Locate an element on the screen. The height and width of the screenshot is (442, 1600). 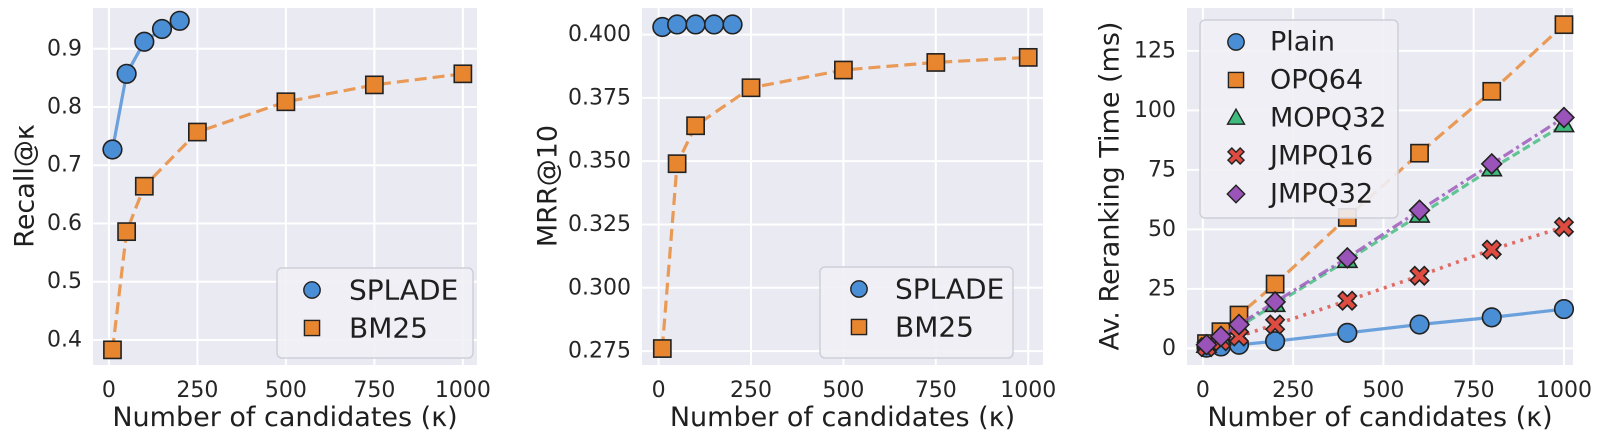
y-tick-label: 125 is located at coordinates (1155, 50).